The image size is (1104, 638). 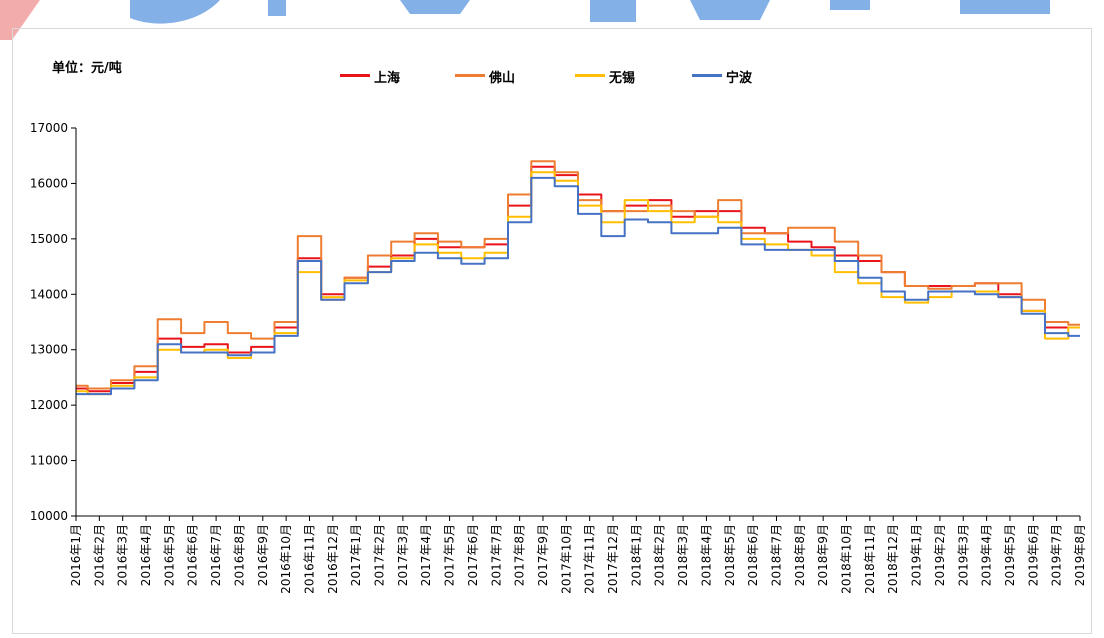 I want to click on y-tick-label: 14000, so click(x=49, y=294).